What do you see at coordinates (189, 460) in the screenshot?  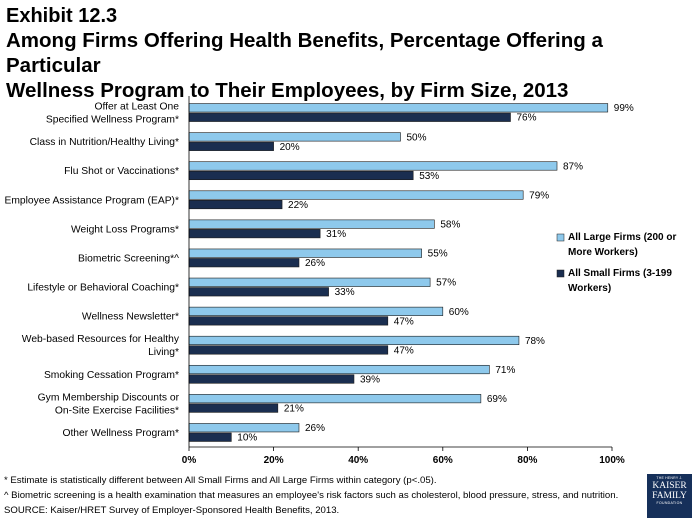 I see `x-tick-label: 0%` at bounding box center [189, 460].